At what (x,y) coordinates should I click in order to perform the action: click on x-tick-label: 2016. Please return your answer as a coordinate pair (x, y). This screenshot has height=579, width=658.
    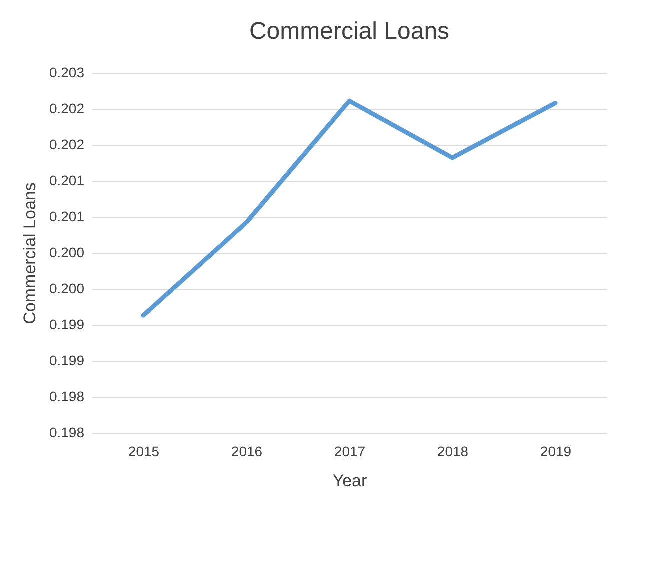
    Looking at the image, I should click on (247, 452).